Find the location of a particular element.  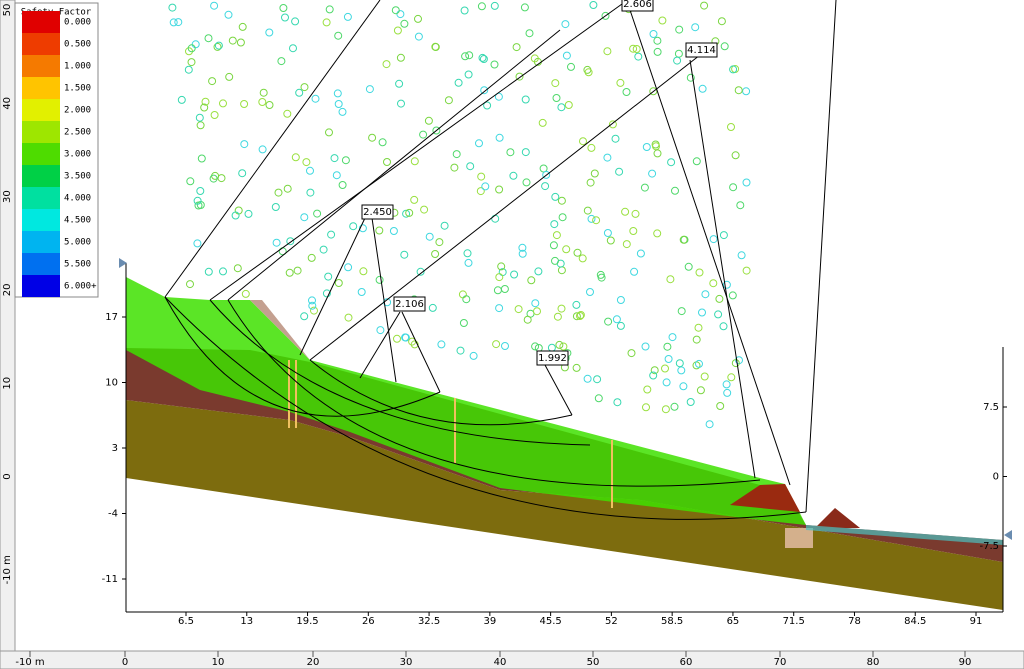

supports is located at coordinates (450, 434).